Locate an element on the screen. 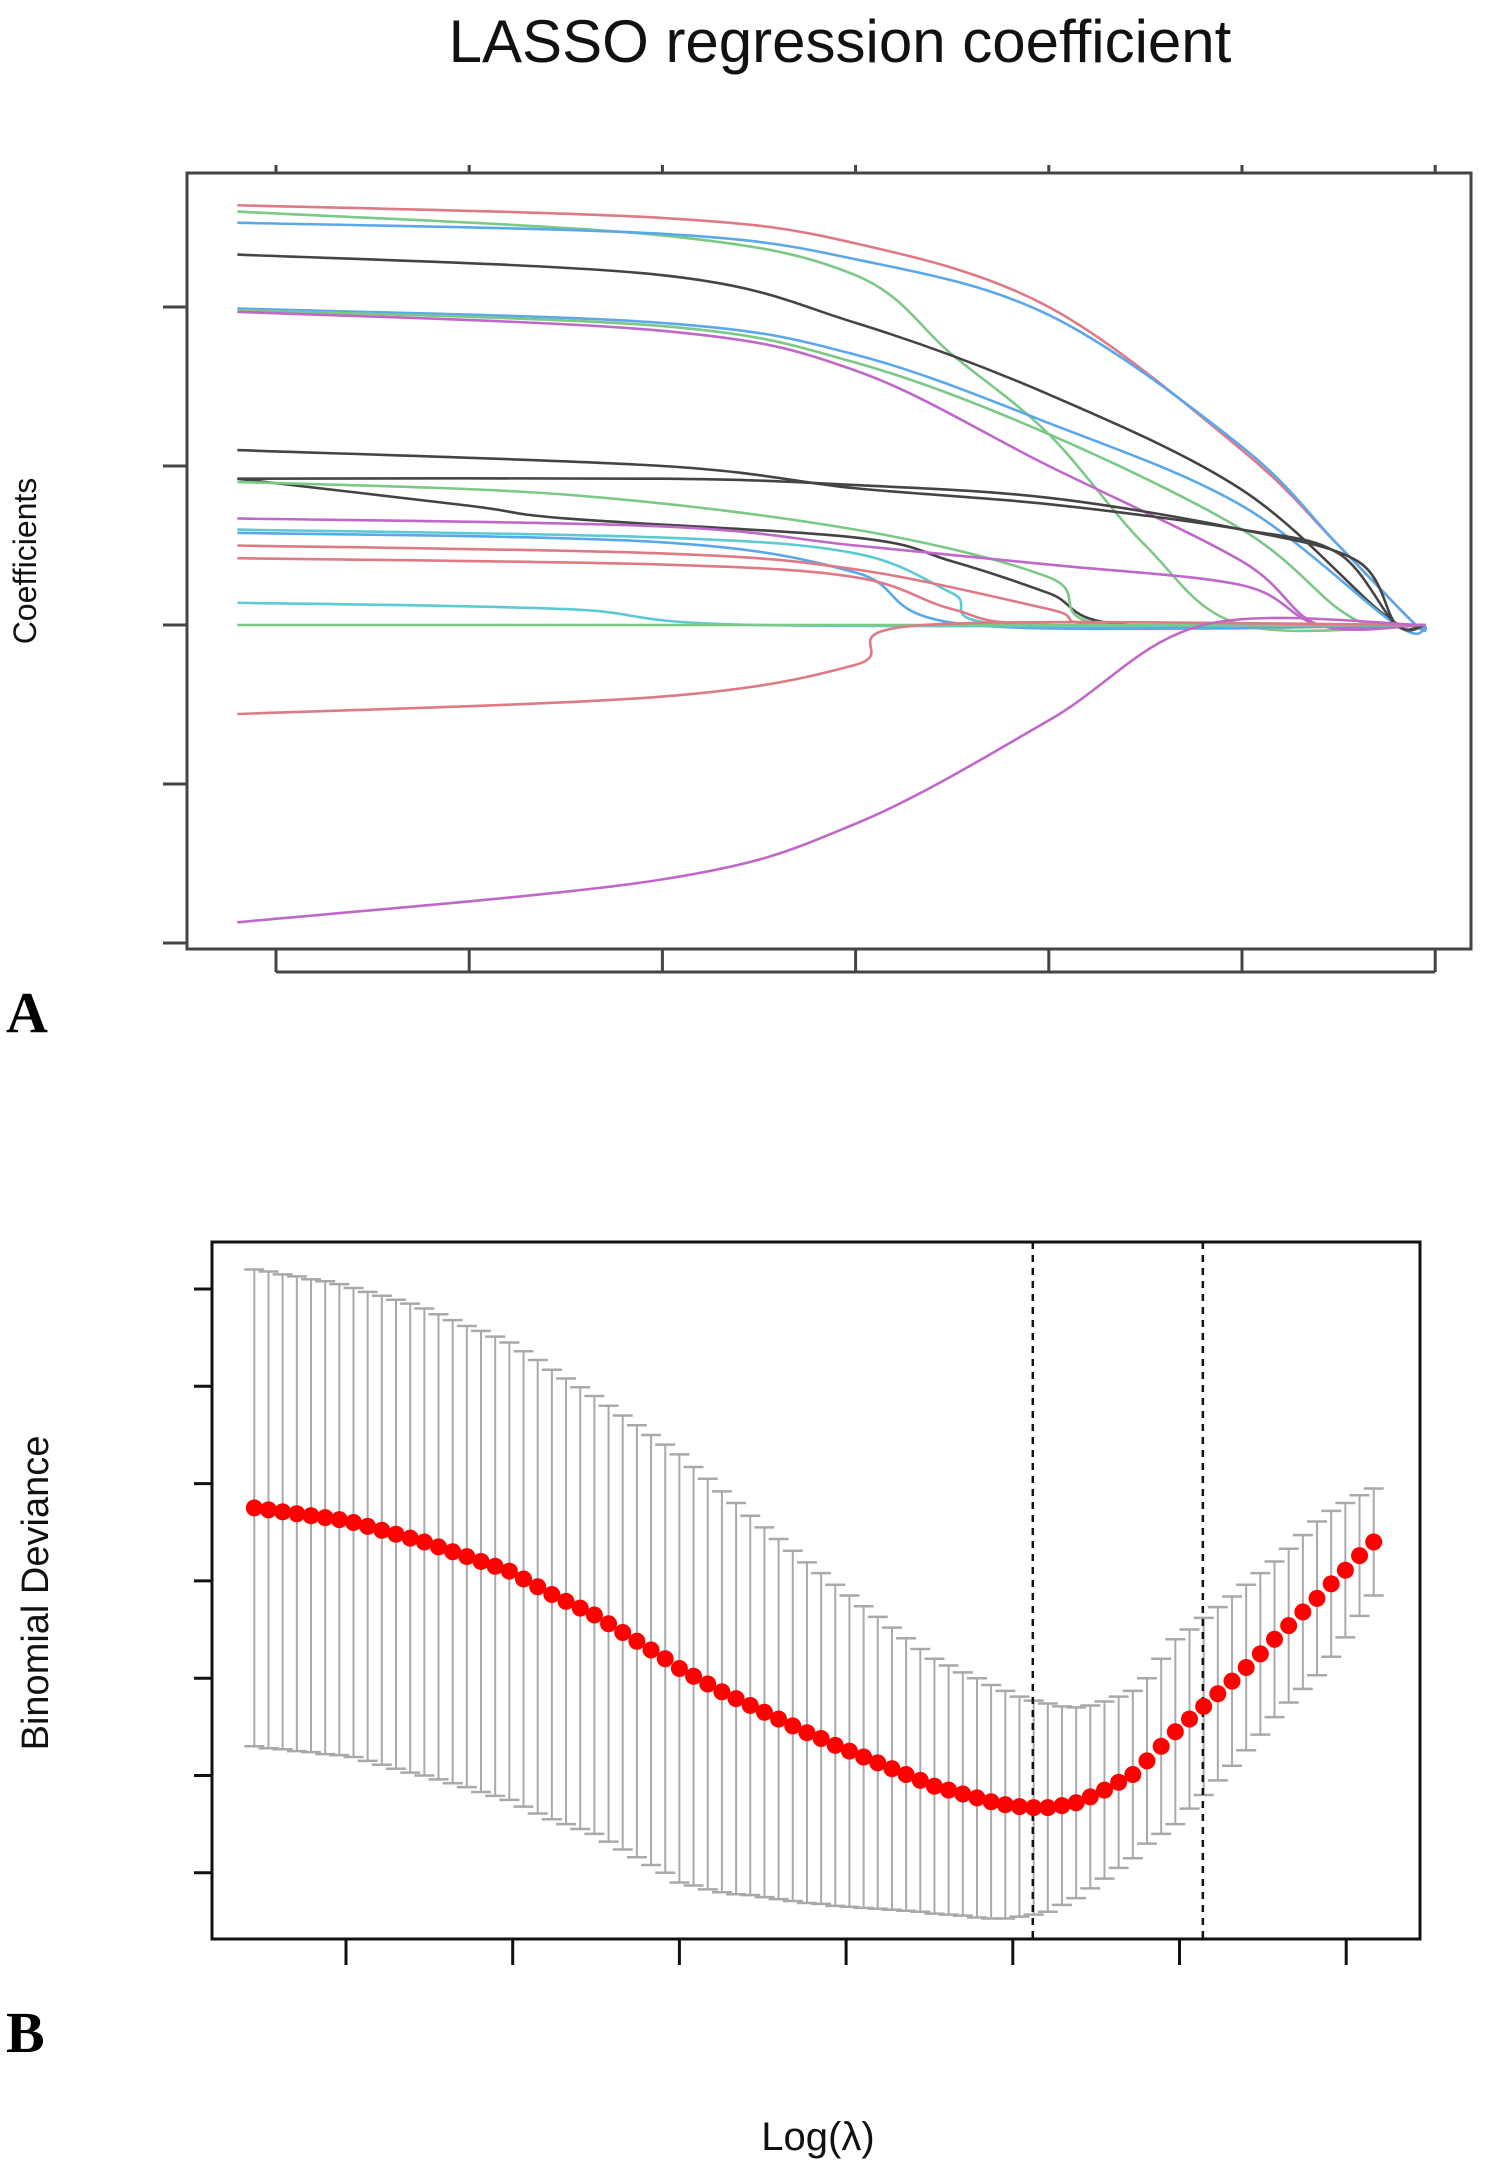 This screenshot has width=1489, height=2184. panel-b-label: B is located at coordinates (25, 2032).